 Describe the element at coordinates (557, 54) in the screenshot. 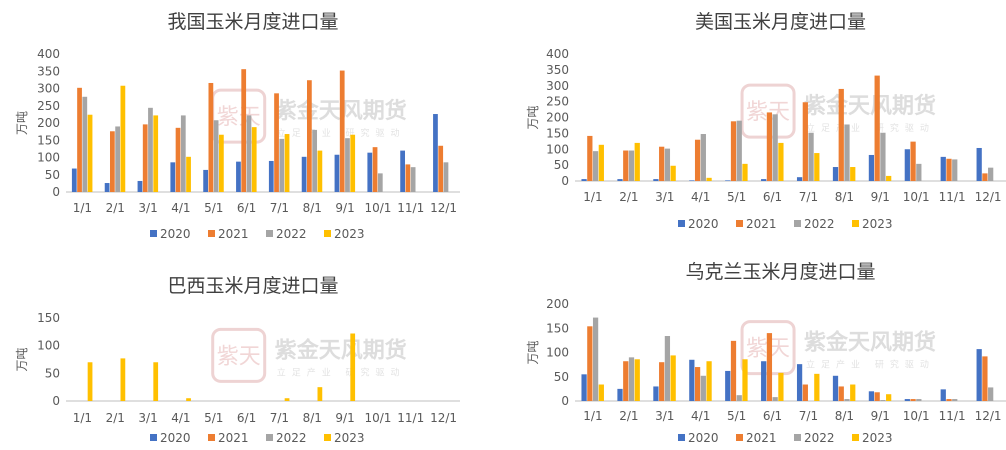

I see `y-tick-label: 400` at that location.